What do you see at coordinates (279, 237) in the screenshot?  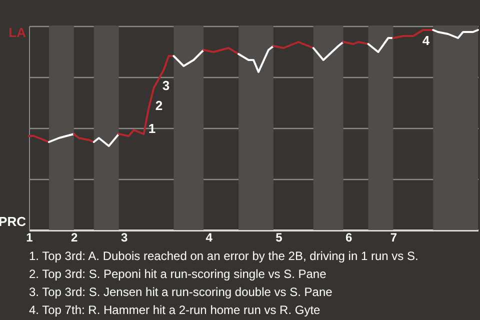 I see `x-tick-label: 5` at bounding box center [279, 237].